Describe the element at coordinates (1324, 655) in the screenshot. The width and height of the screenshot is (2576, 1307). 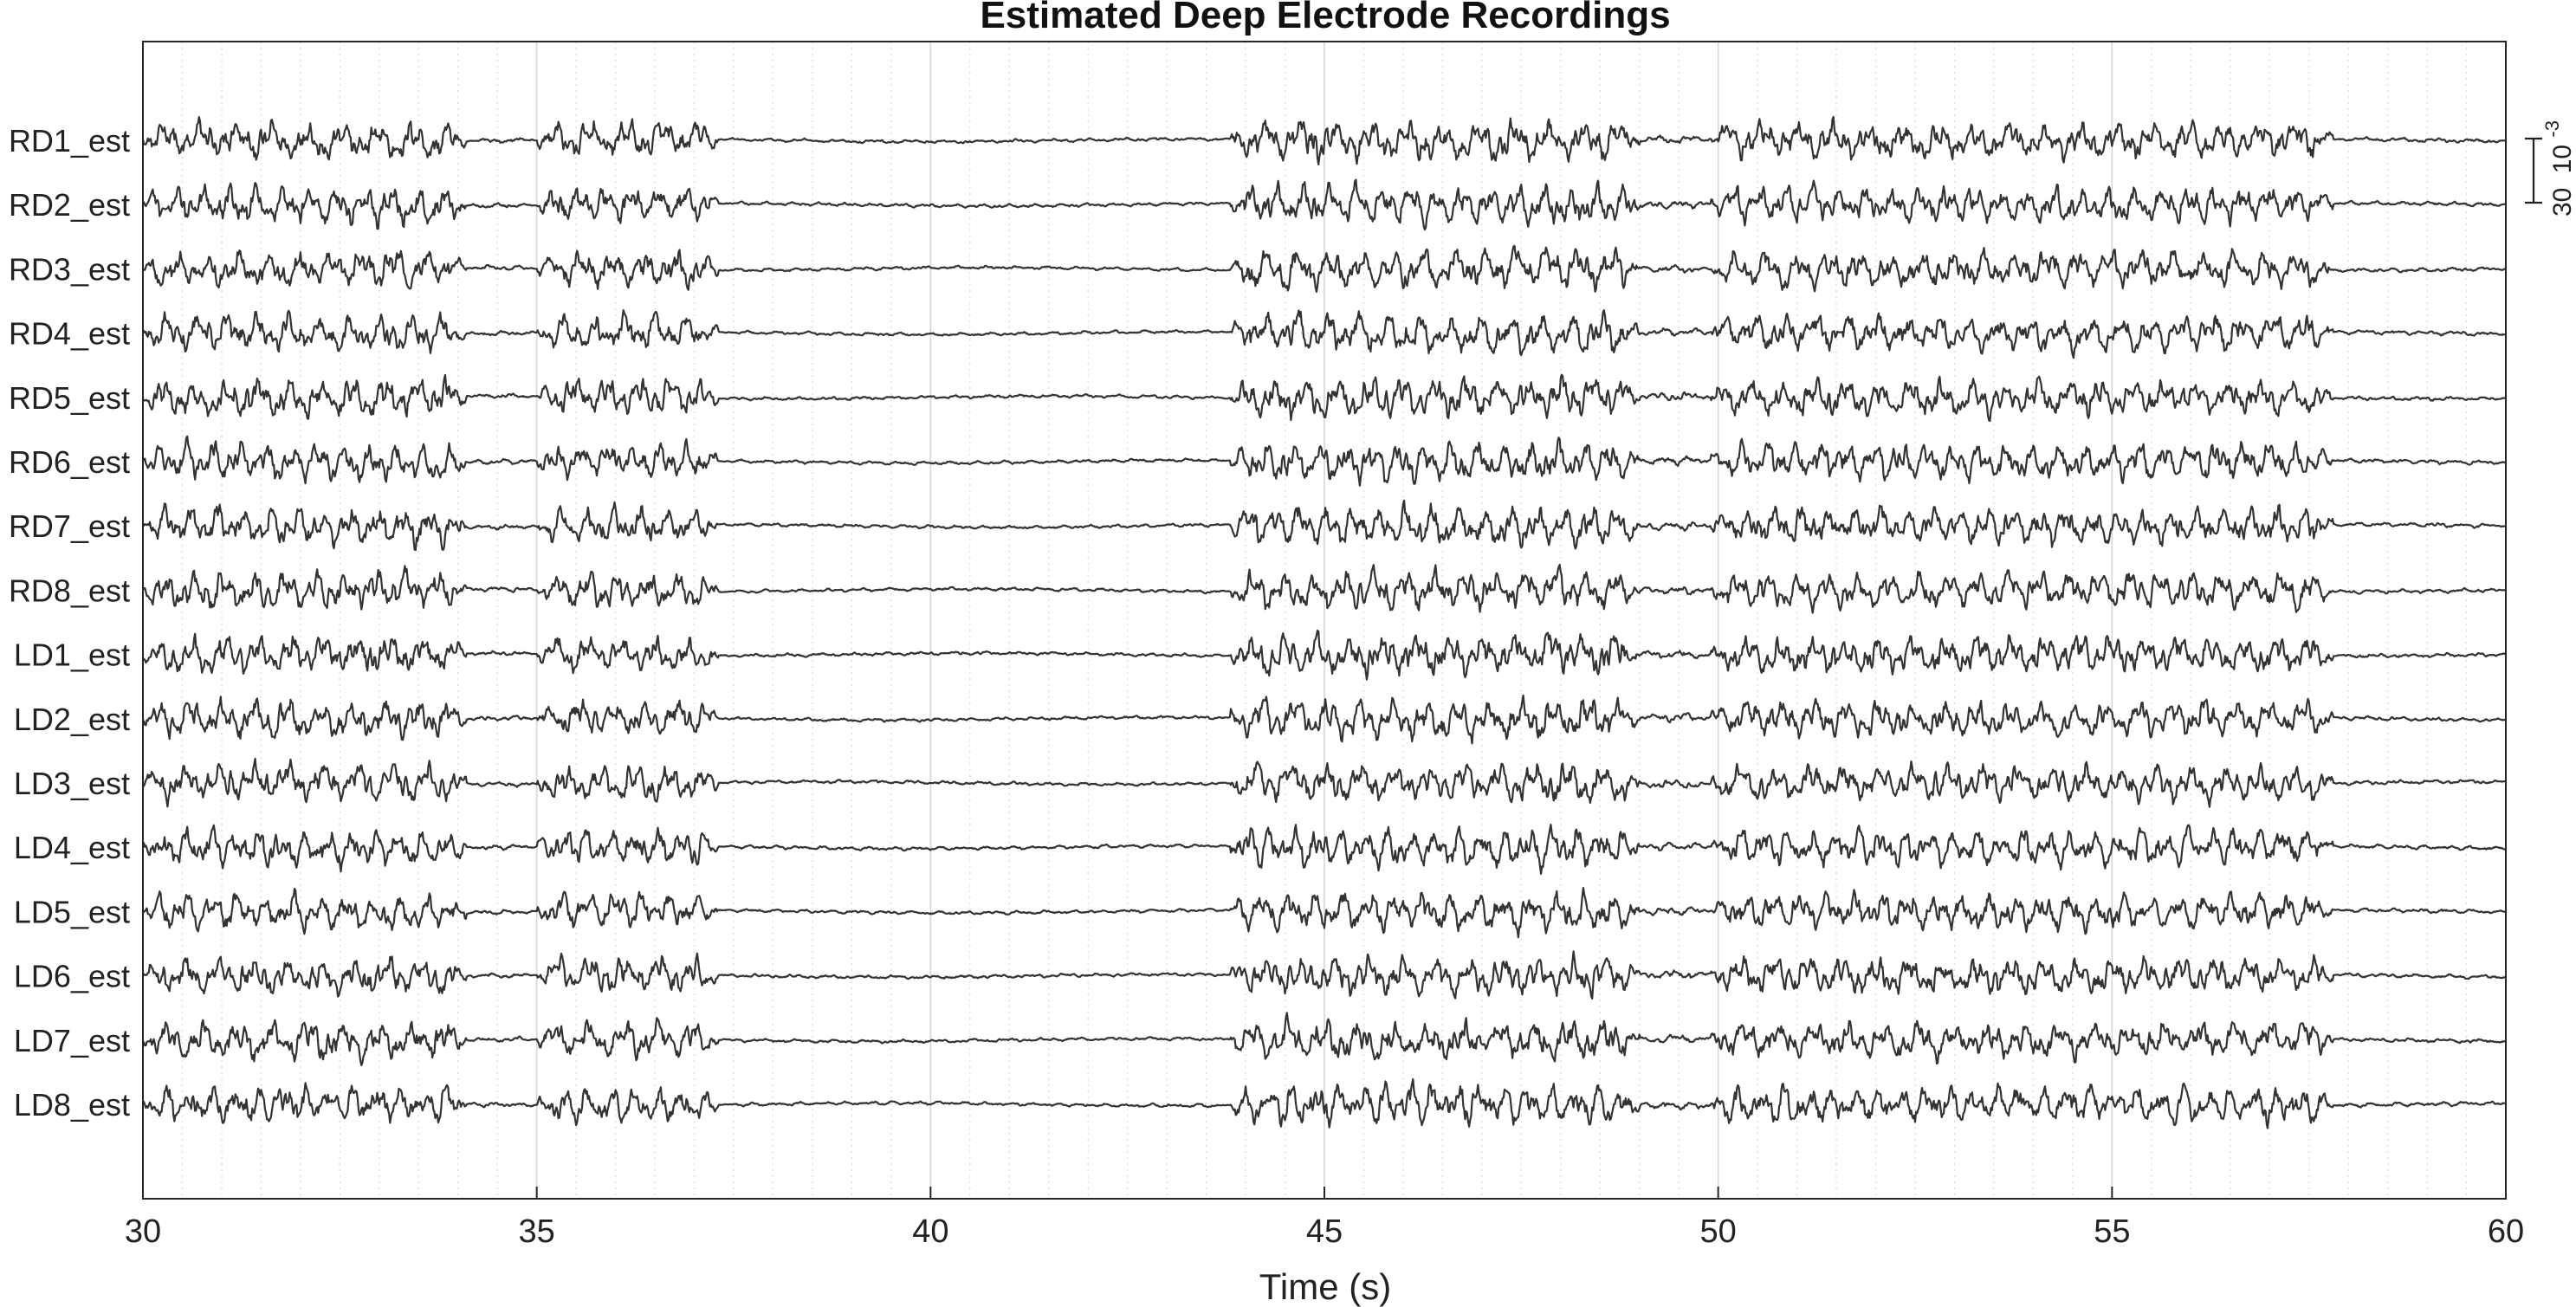
I see `trace-ld1_est` at that location.